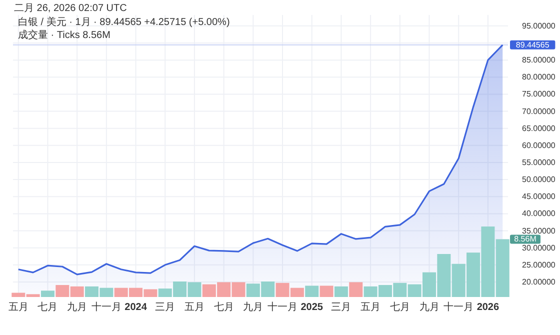  Describe the element at coordinates (539, 128) in the screenshot. I see `y-tick-label: 65.00000` at that location.